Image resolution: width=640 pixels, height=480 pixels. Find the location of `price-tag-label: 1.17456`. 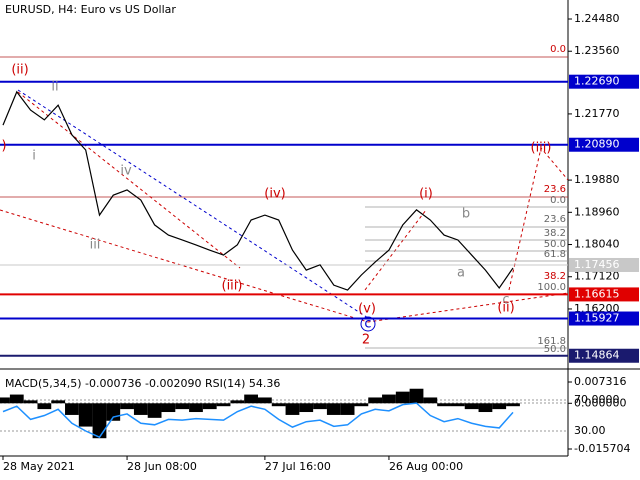

price-tag-label: 1.17456 is located at coordinates (597, 264).